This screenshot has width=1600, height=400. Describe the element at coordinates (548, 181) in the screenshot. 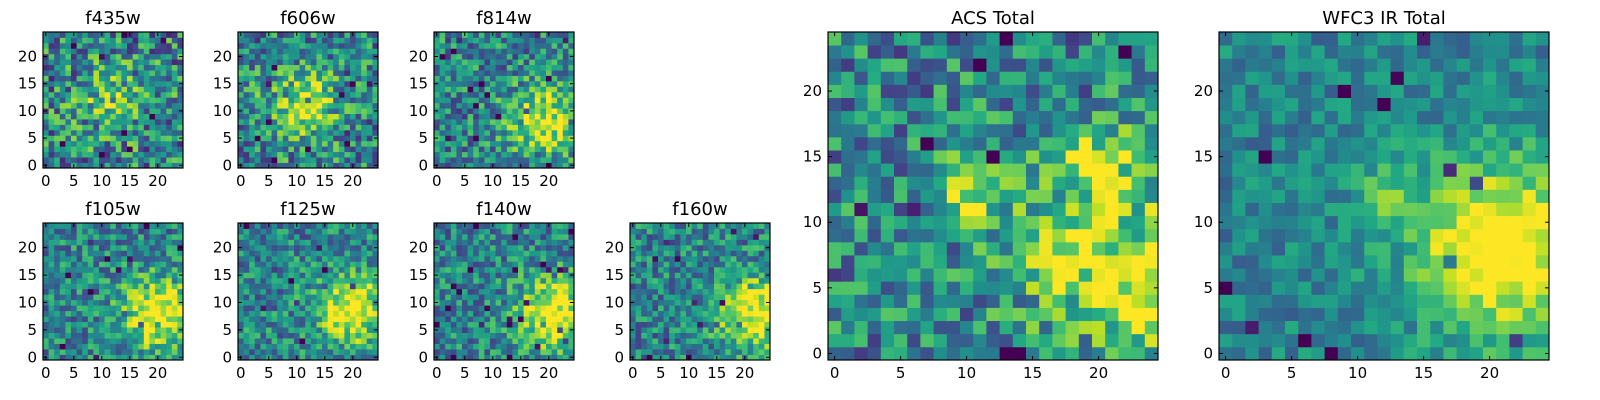

I see `x-tick-label: 20` at that location.